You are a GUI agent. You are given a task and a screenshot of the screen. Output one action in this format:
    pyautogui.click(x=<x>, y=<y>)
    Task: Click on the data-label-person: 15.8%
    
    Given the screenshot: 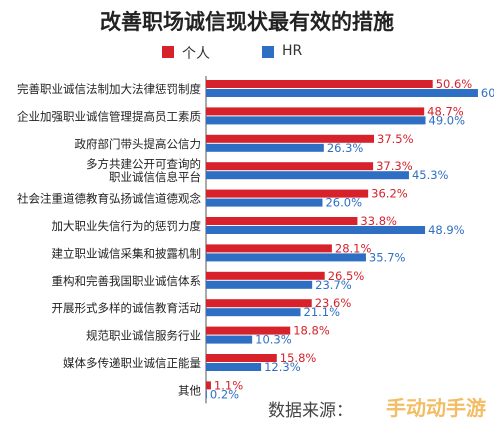 What is the action you would take?
    pyautogui.click(x=298, y=358)
    